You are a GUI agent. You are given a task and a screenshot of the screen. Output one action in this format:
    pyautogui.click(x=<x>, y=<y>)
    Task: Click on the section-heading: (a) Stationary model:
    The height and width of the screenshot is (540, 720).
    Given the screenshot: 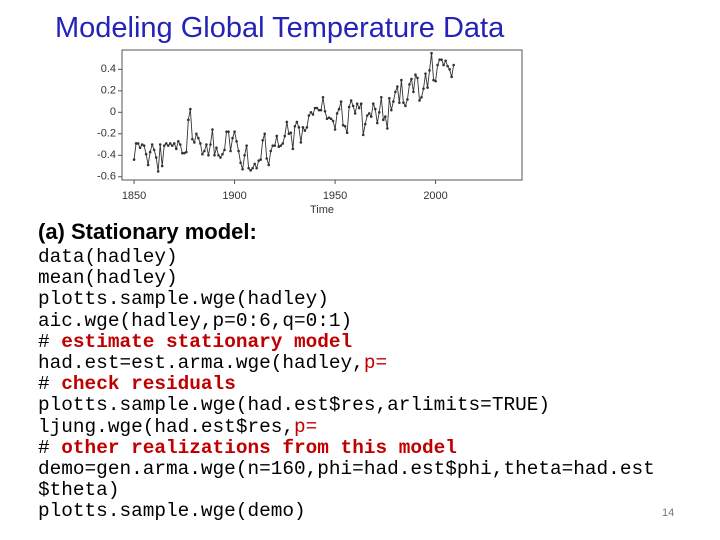 What is the action you would take?
    pyautogui.click(x=147, y=231)
    